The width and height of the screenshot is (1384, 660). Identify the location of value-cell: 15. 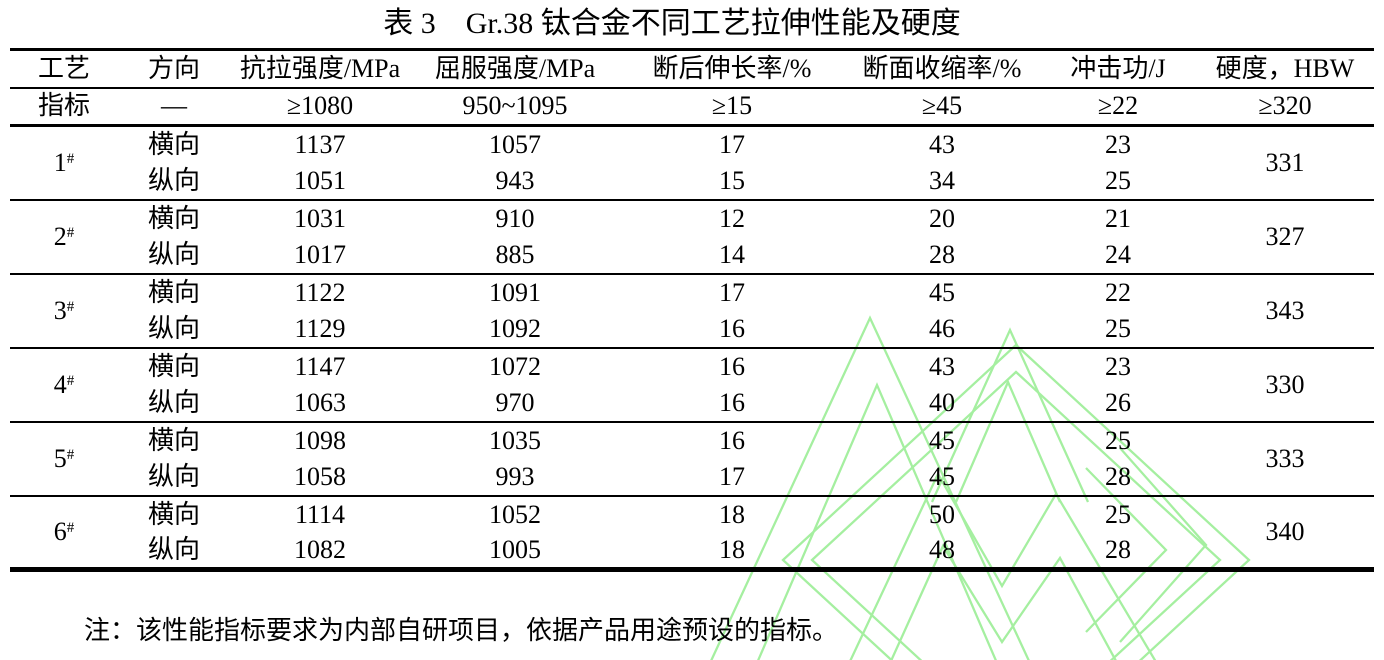
(732, 180).